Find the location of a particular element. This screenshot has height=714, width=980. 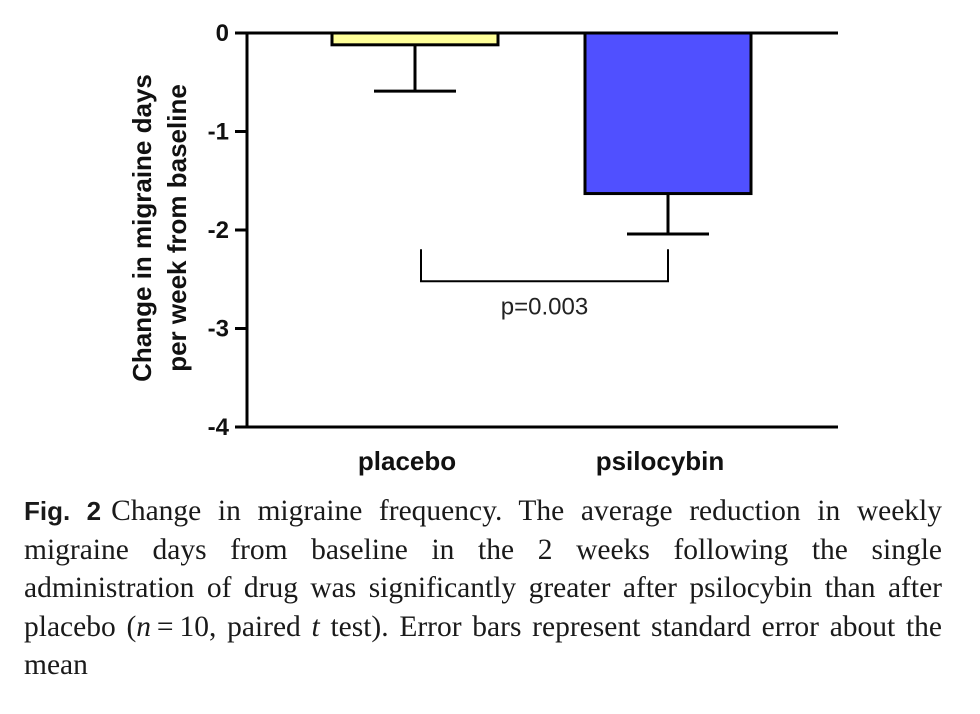

y-axis-label-line2: per week from baseline is located at coordinates (177, 228).